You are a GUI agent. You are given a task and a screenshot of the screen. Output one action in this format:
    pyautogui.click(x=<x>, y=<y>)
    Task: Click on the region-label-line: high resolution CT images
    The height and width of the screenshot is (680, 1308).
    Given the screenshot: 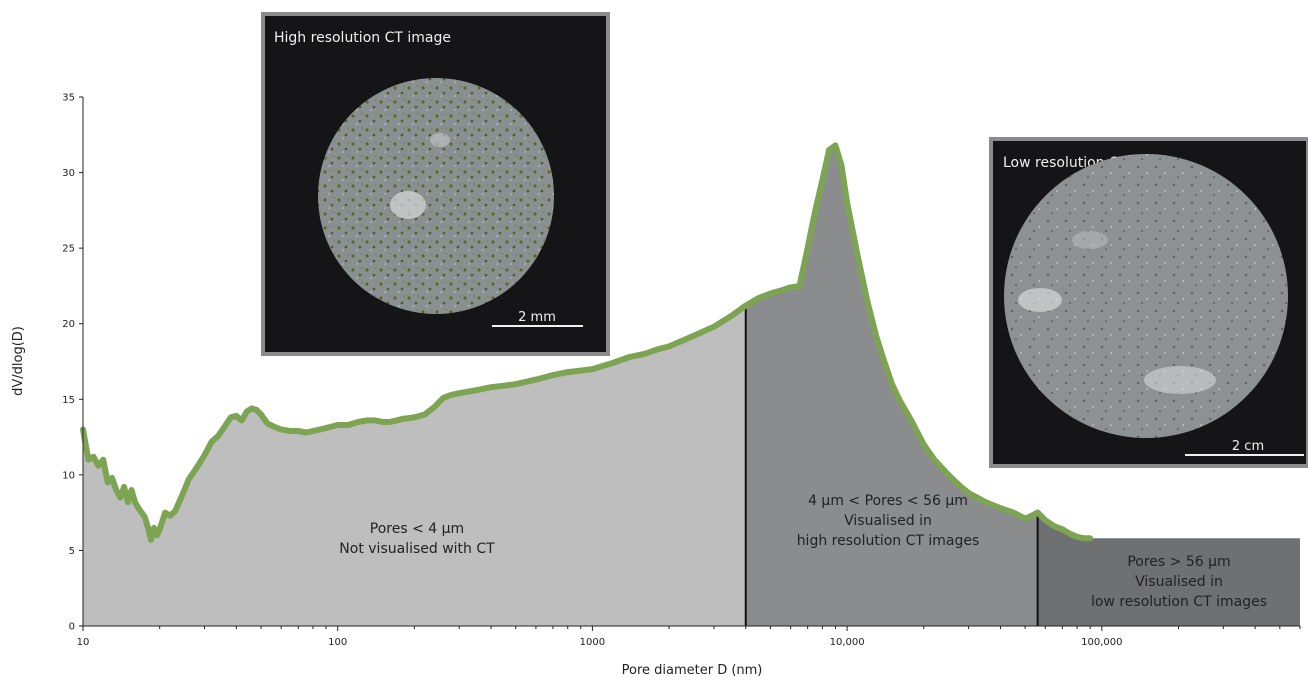 What is the action you would take?
    pyautogui.click(x=888, y=541)
    